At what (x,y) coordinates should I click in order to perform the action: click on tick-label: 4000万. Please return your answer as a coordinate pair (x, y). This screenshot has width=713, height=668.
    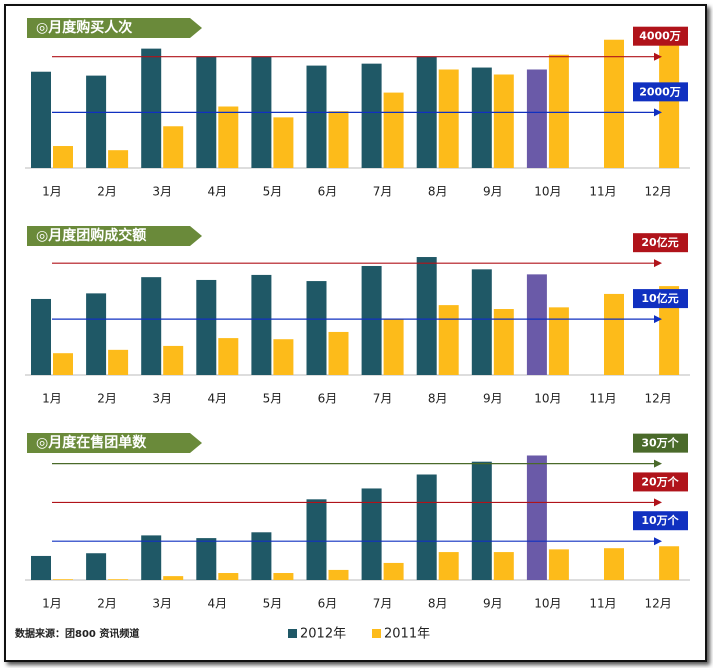
    Looking at the image, I should click on (660, 36).